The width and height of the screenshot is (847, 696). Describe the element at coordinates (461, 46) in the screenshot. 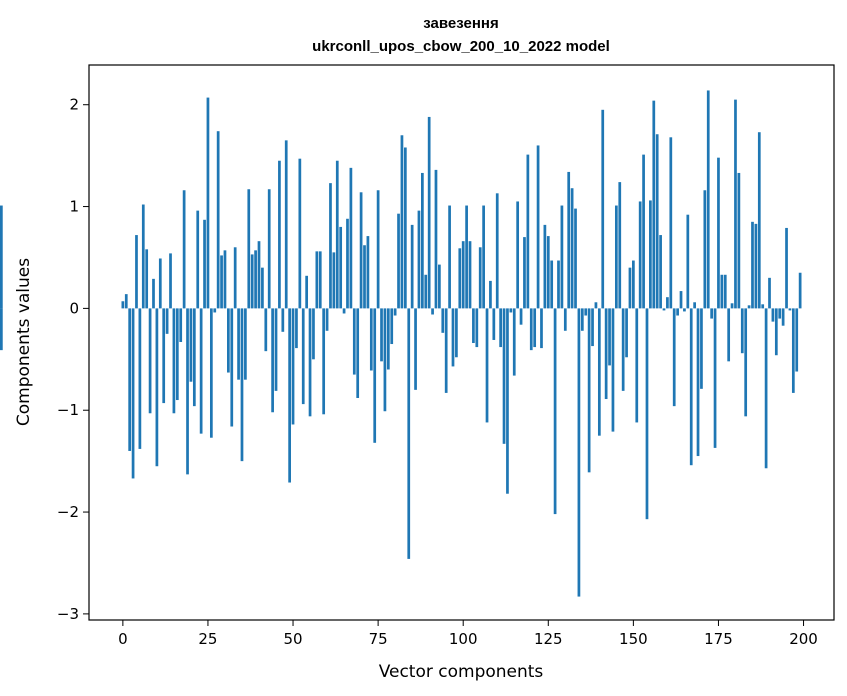

I see `chart-subtitle: ukrconll_upos_cbow_200_10_2022 model` at that location.